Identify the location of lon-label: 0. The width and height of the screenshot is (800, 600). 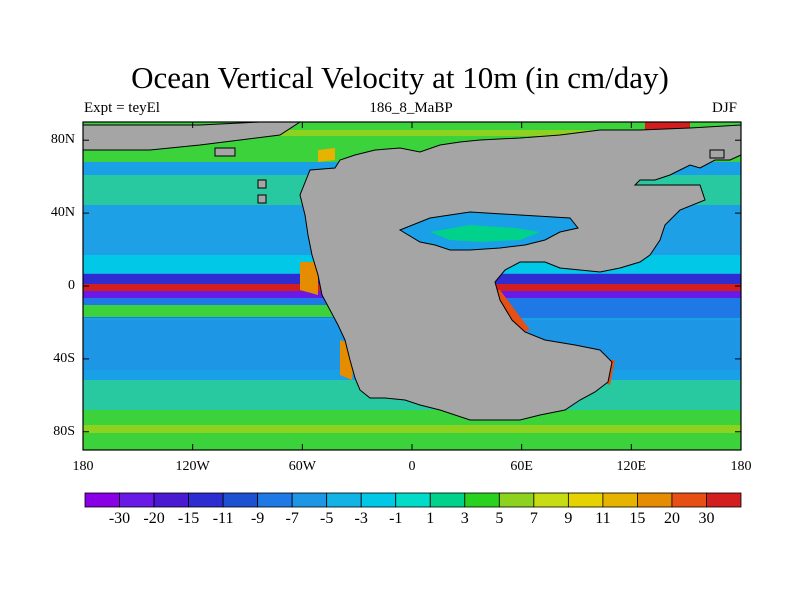
(412, 466).